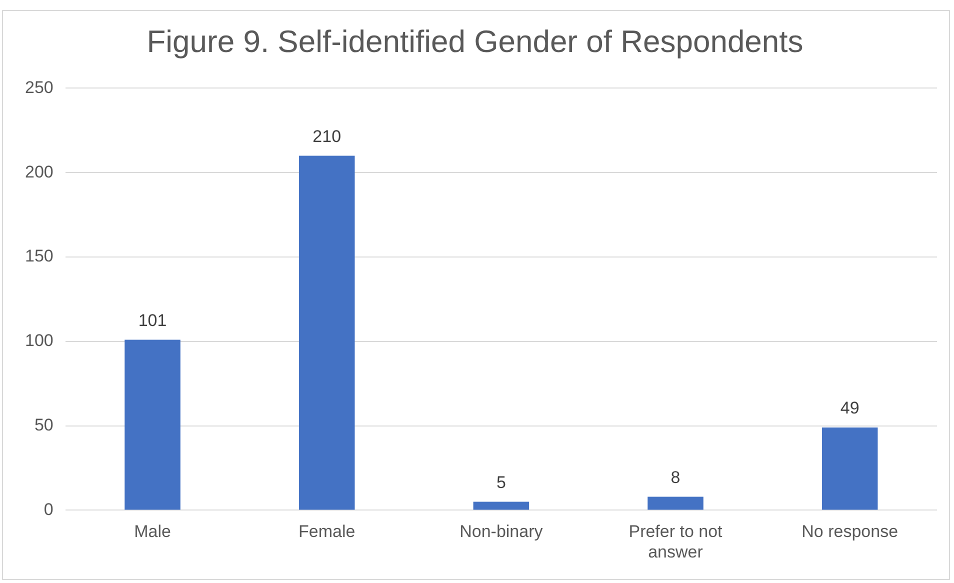 This screenshot has height=583, width=954. I want to click on x-tick-label: Non-binary, so click(502, 532).